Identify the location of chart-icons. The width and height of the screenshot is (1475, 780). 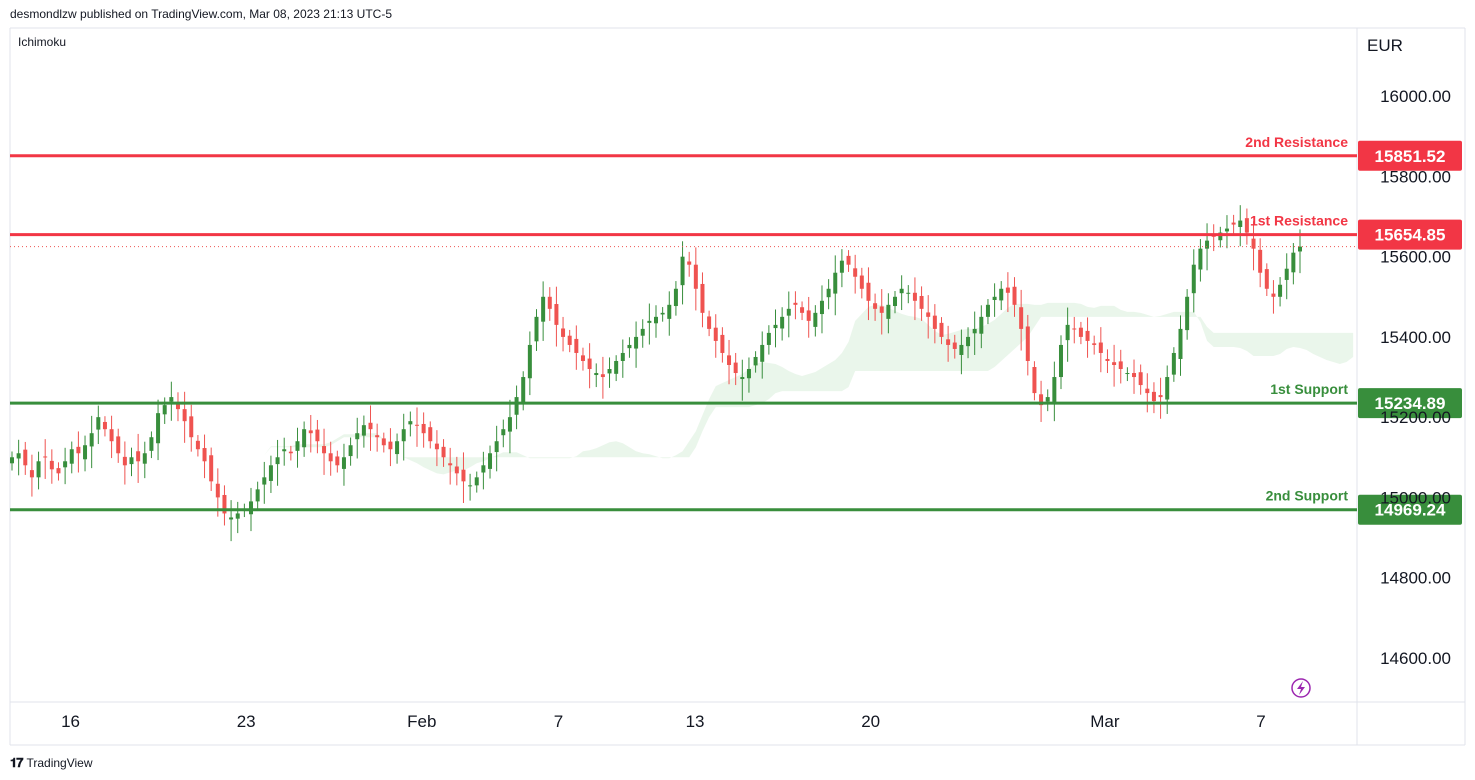
(1301, 688).